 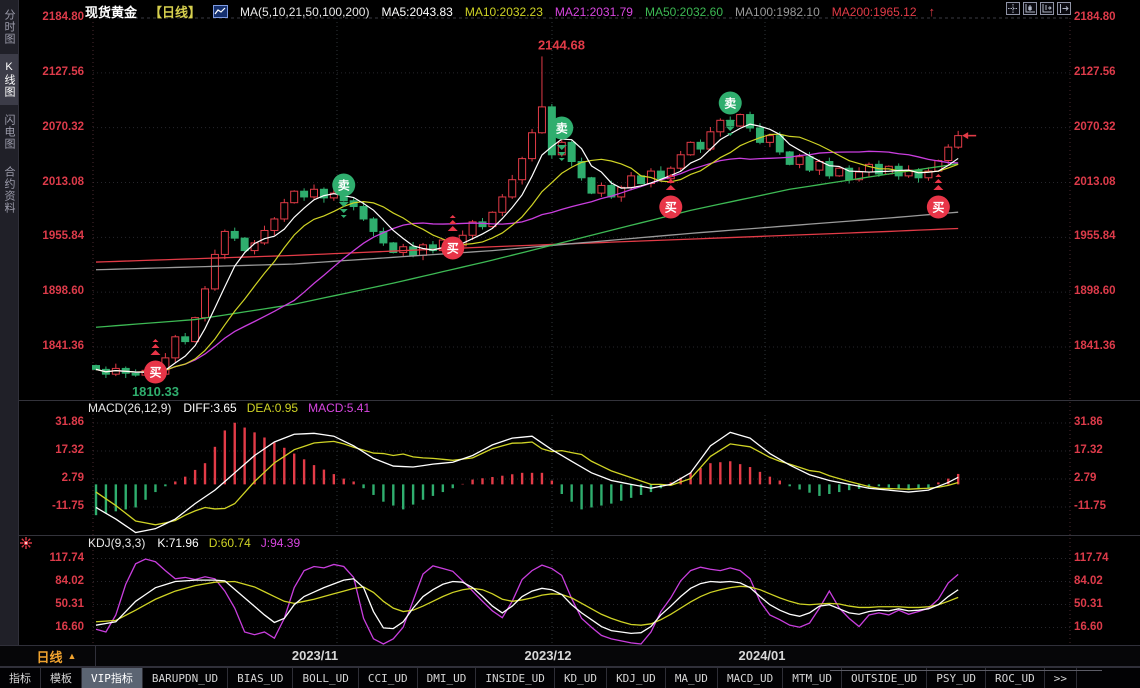 I want to click on indicator-tab-outside_ud: OUTSIDE_UD, so click(x=885, y=678).